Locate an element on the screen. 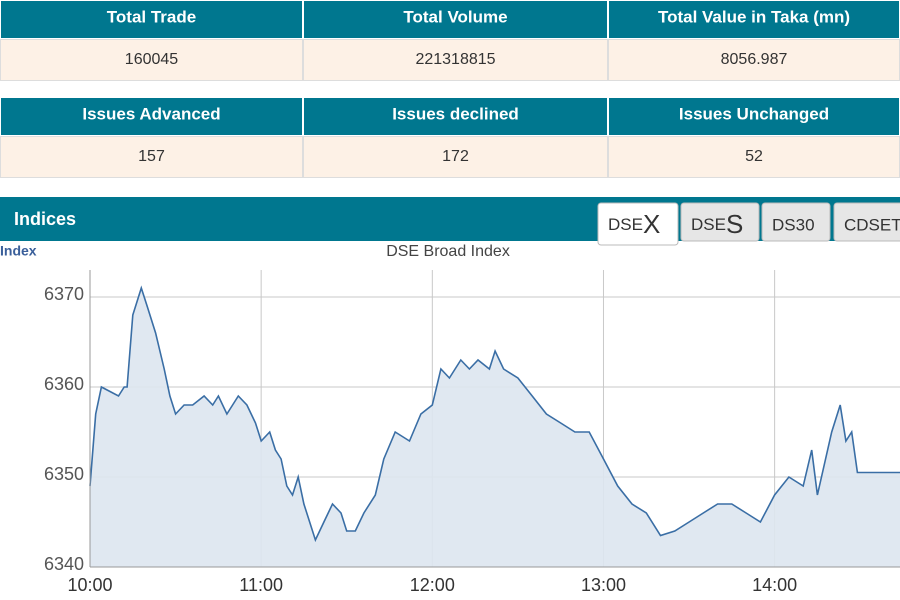  y-axis-label: Index is located at coordinates (18, 251).